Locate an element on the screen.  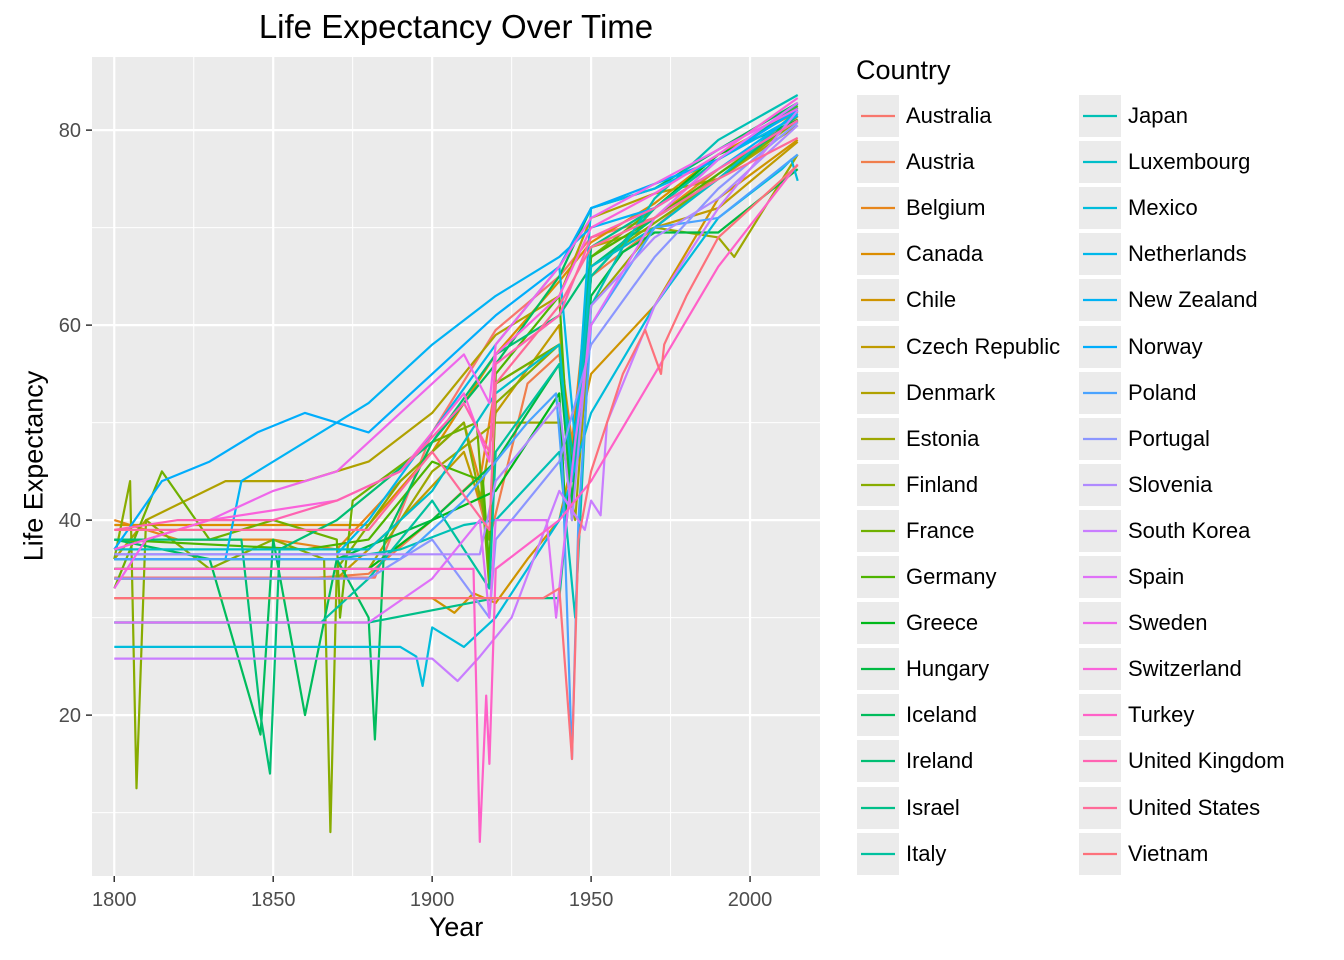
legend-label: Belgium is located at coordinates (946, 208).